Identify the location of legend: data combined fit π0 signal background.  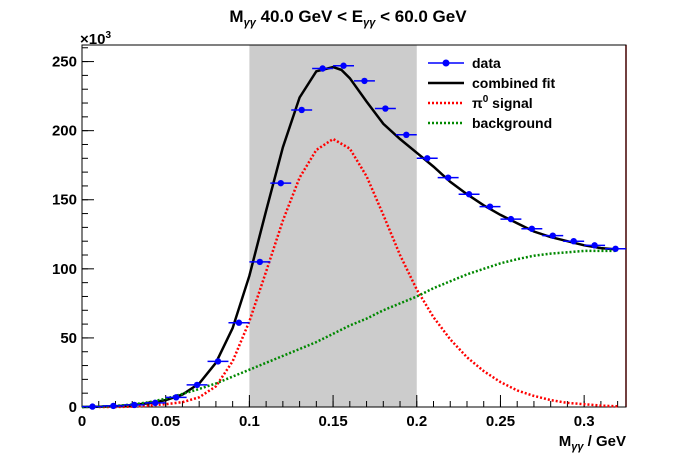
(492, 93).